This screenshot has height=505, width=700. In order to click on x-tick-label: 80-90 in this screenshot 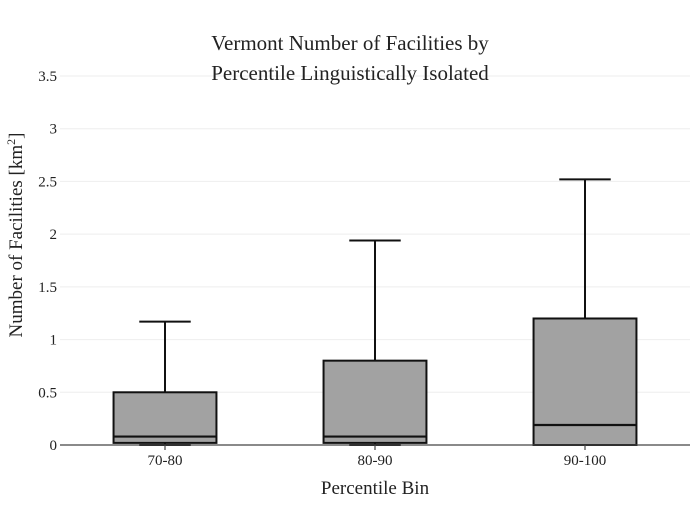, I will do `click(375, 461)`.